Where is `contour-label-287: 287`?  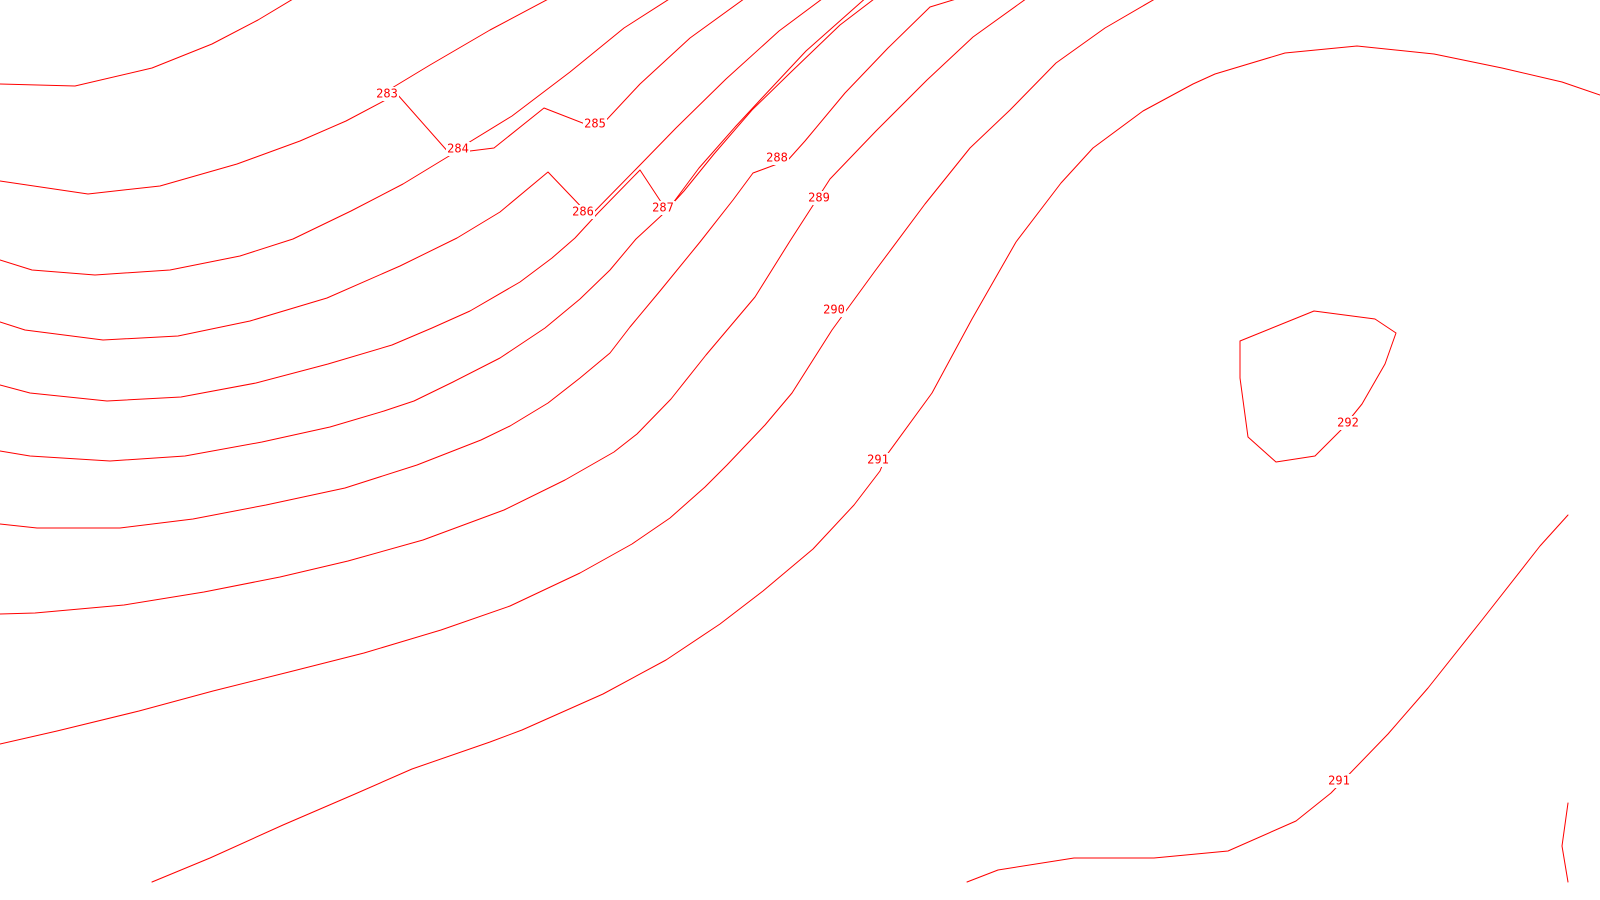
contour-label-287: 287 is located at coordinates (663, 208).